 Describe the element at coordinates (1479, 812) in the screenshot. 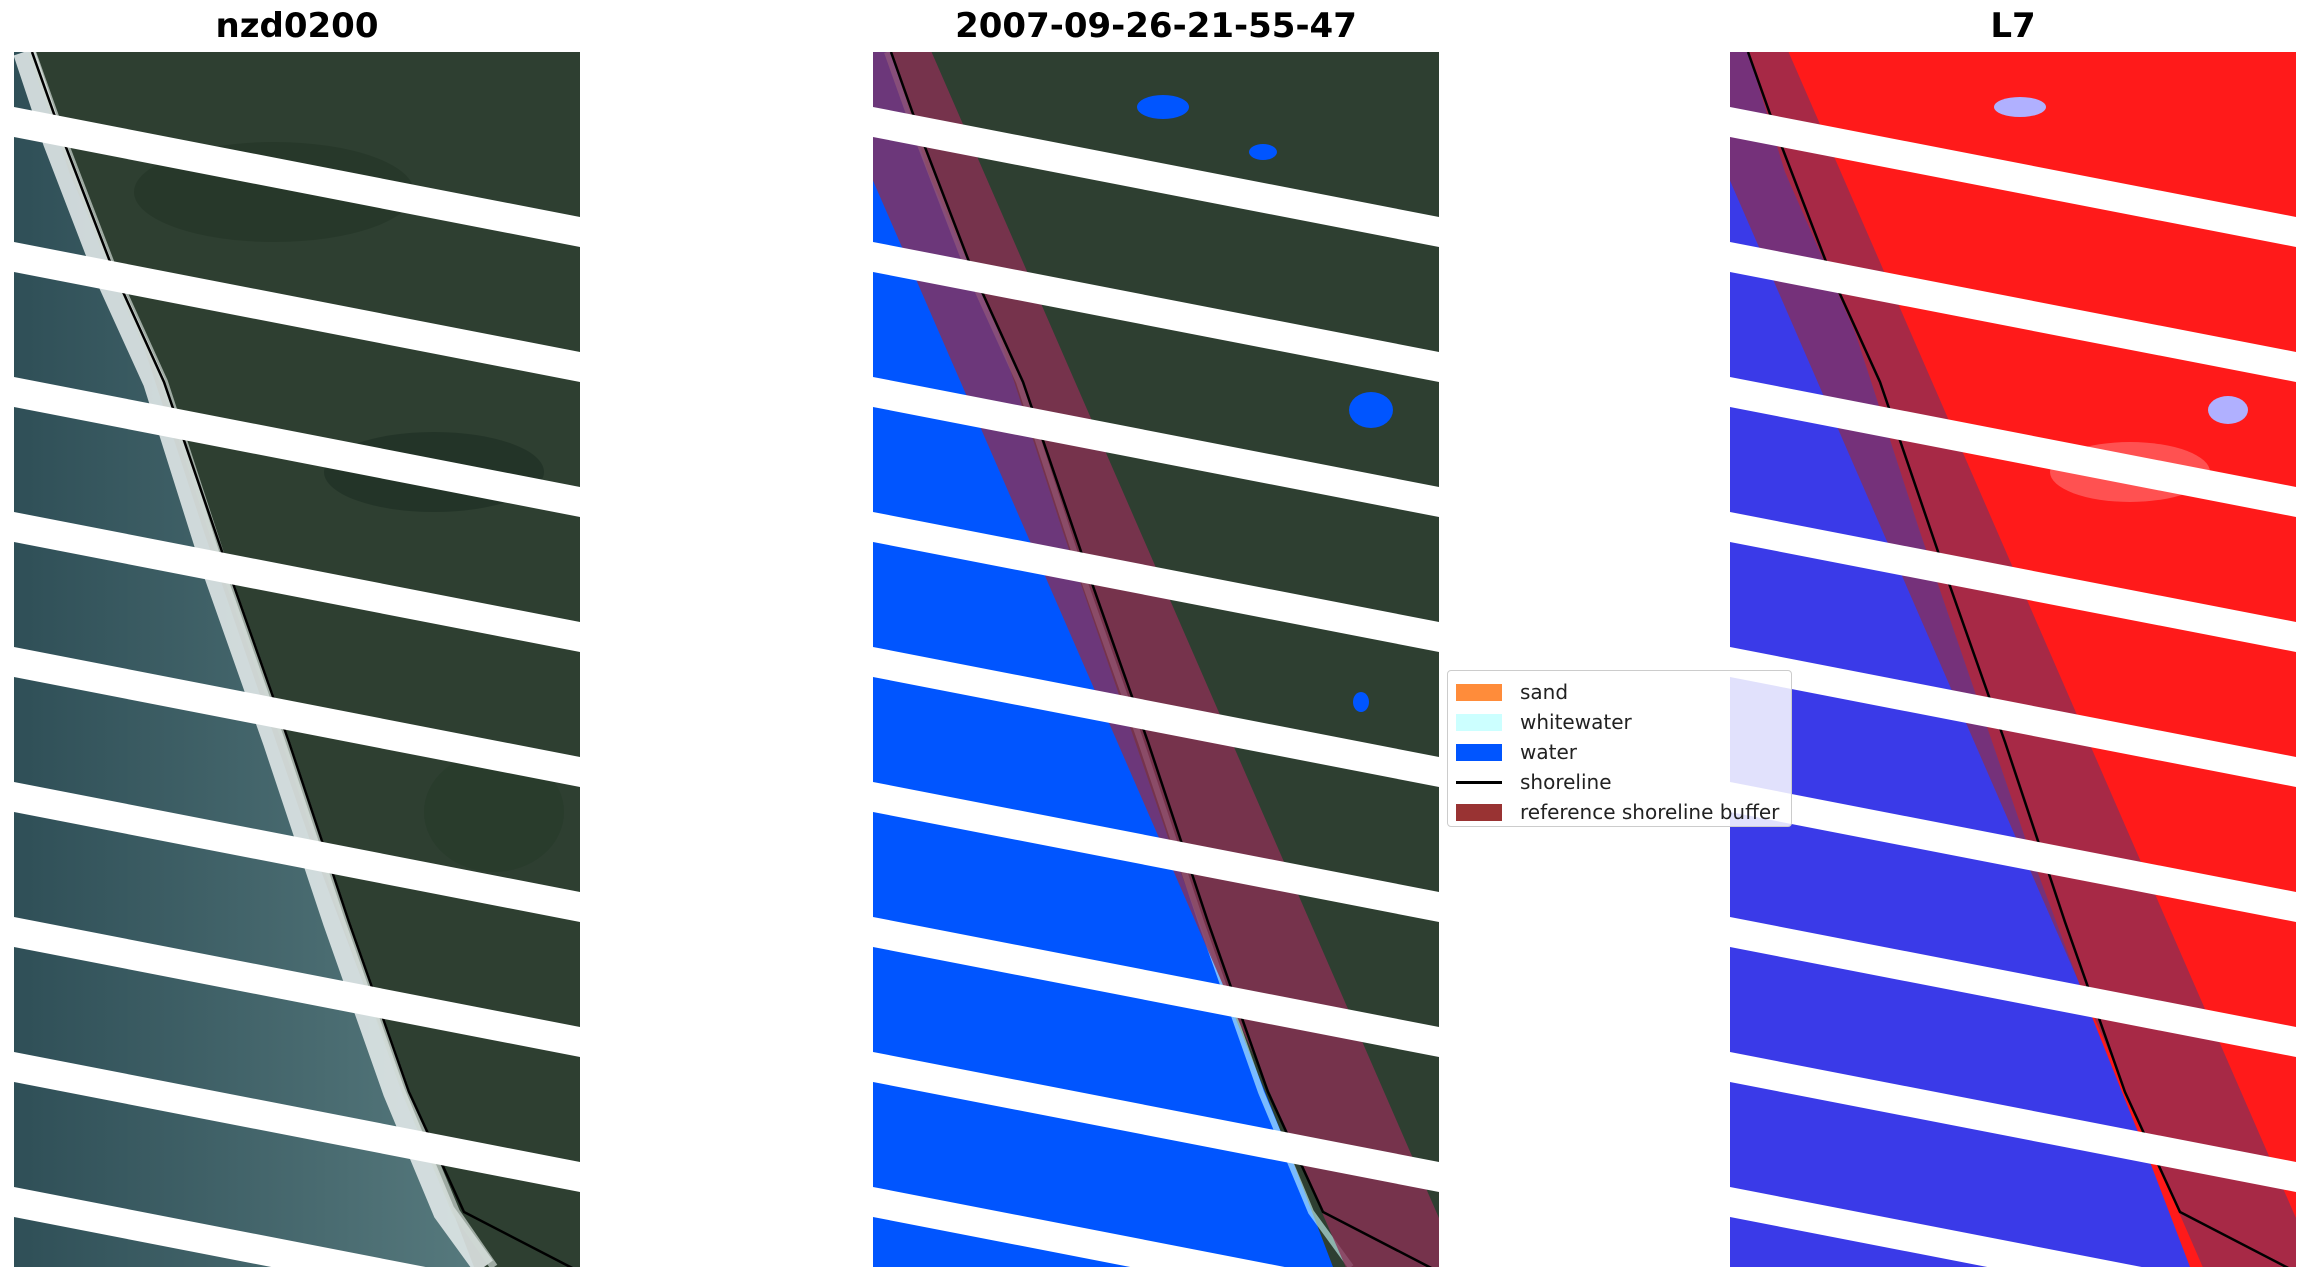

I see `buffer-swatch` at that location.